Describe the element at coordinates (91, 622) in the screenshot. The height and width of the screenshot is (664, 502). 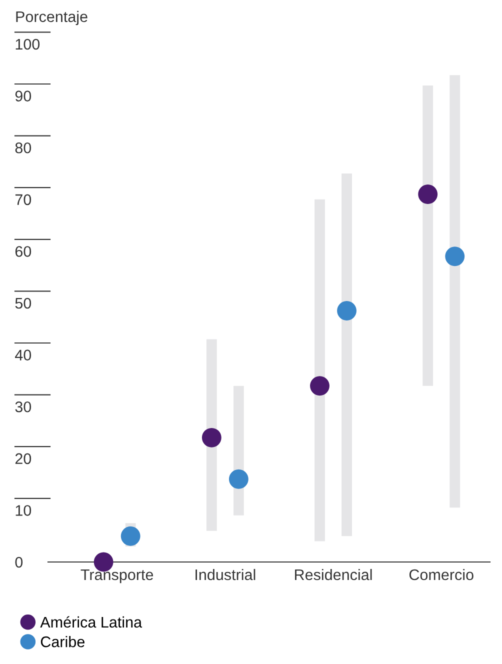
I see `legend-label: América Latina` at that location.